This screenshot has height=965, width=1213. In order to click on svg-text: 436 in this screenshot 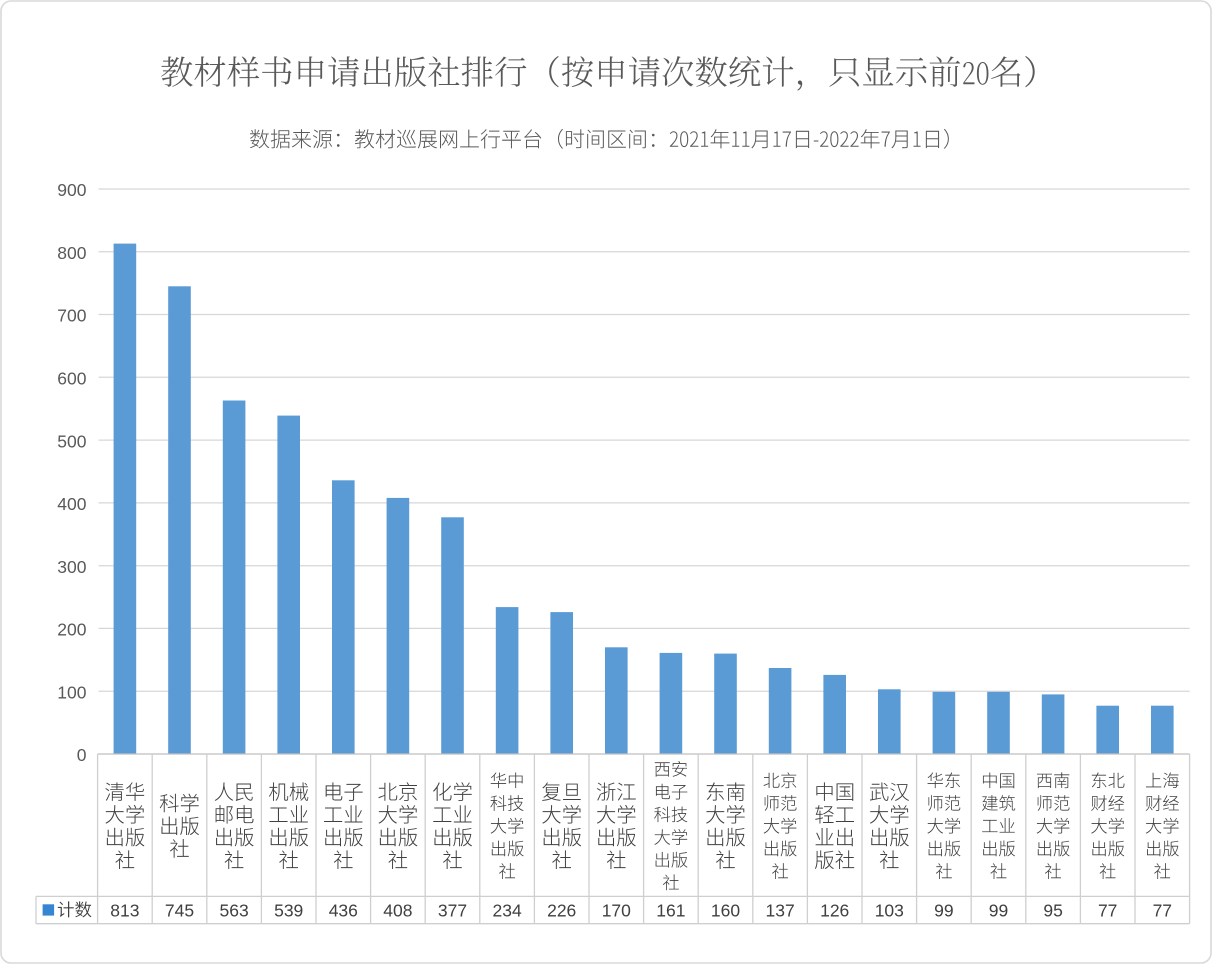, I will do `click(343, 911)`.